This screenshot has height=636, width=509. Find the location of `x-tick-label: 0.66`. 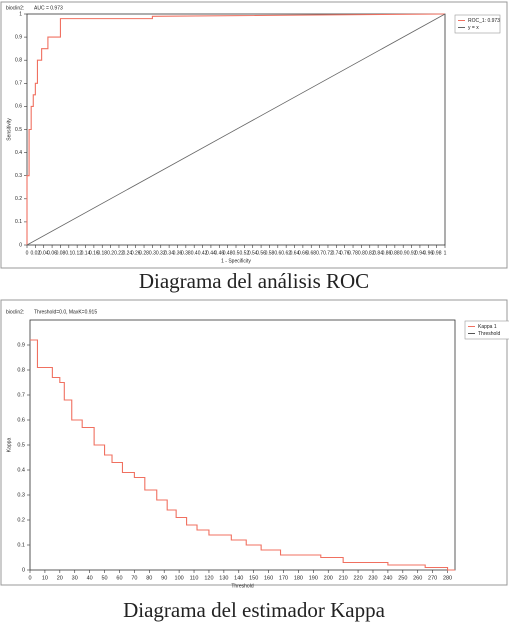

x-tick-label: 0.66 is located at coordinates (303, 253).